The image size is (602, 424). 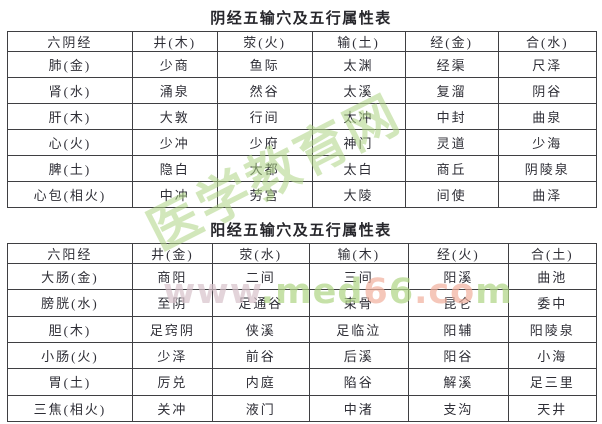 What do you see at coordinates (552, 253) in the screenshot?
I see `header-cell: 合(土)` at bounding box center [552, 253].